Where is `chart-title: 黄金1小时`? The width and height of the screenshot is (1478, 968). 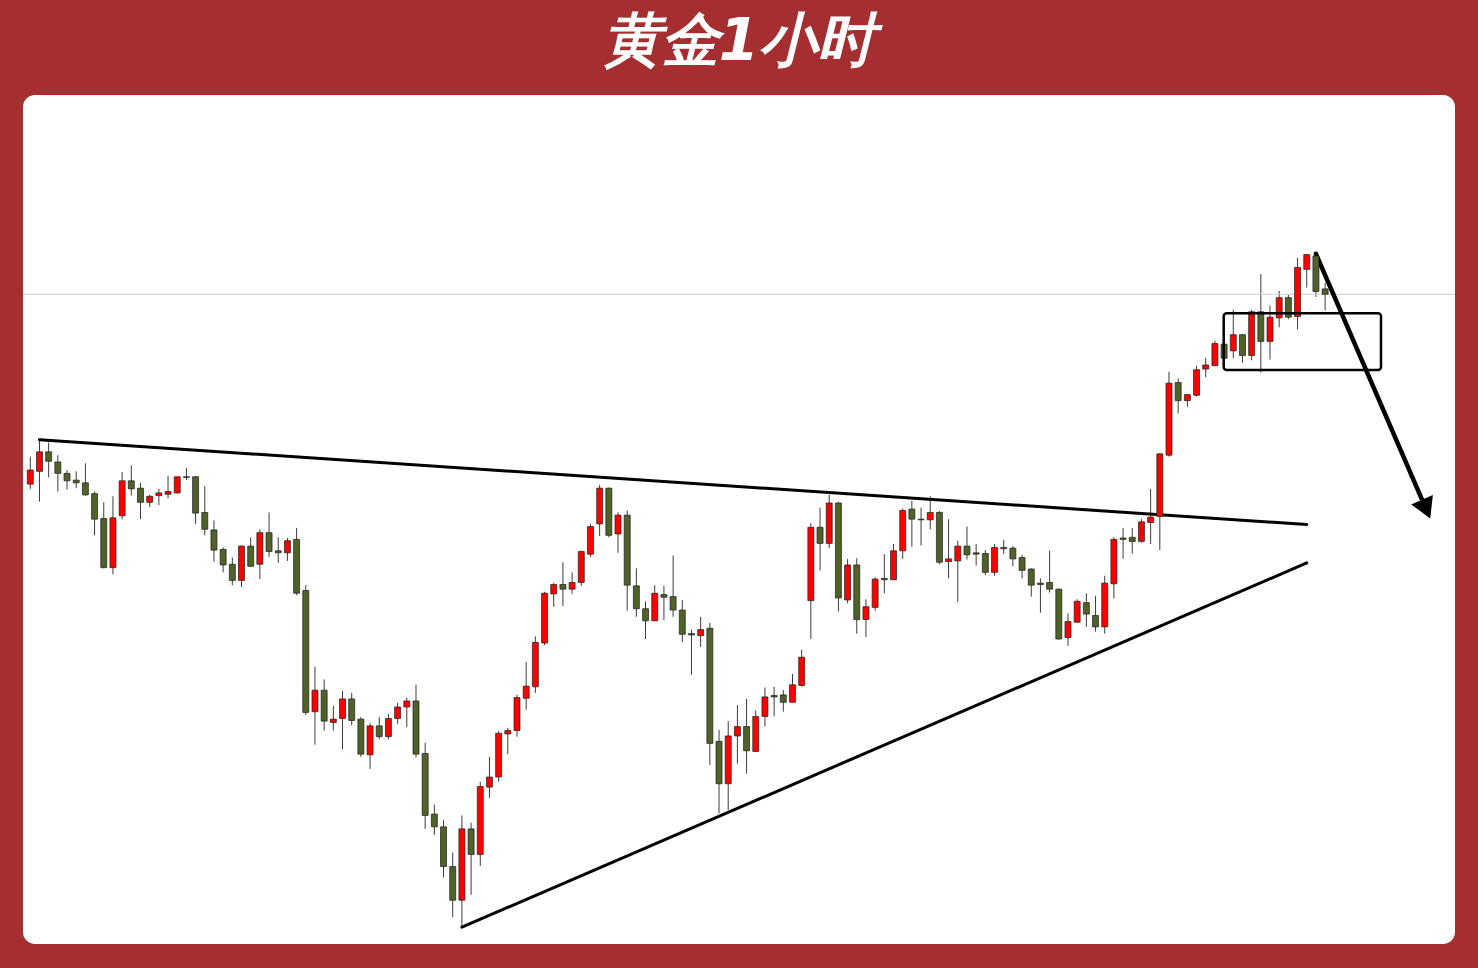 chart-title: 黄金1小时 is located at coordinates (743, 40).